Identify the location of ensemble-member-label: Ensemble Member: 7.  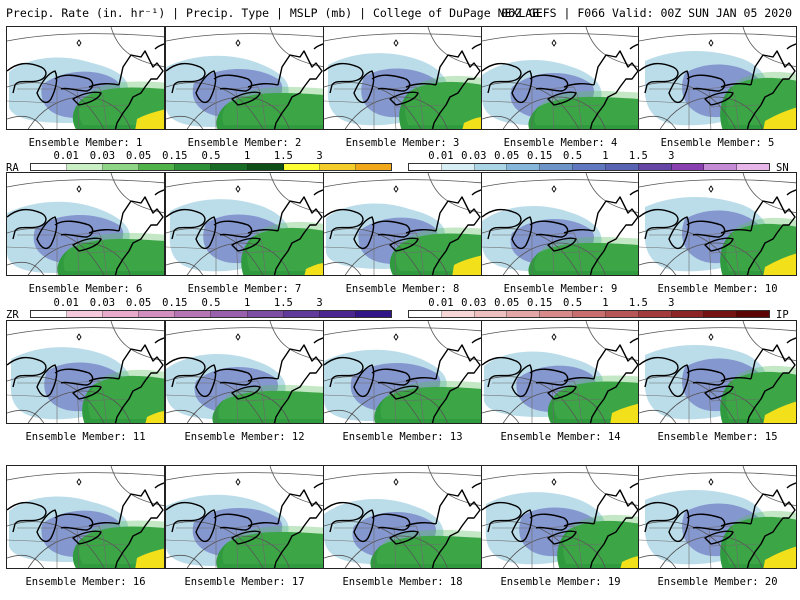
(244, 289).